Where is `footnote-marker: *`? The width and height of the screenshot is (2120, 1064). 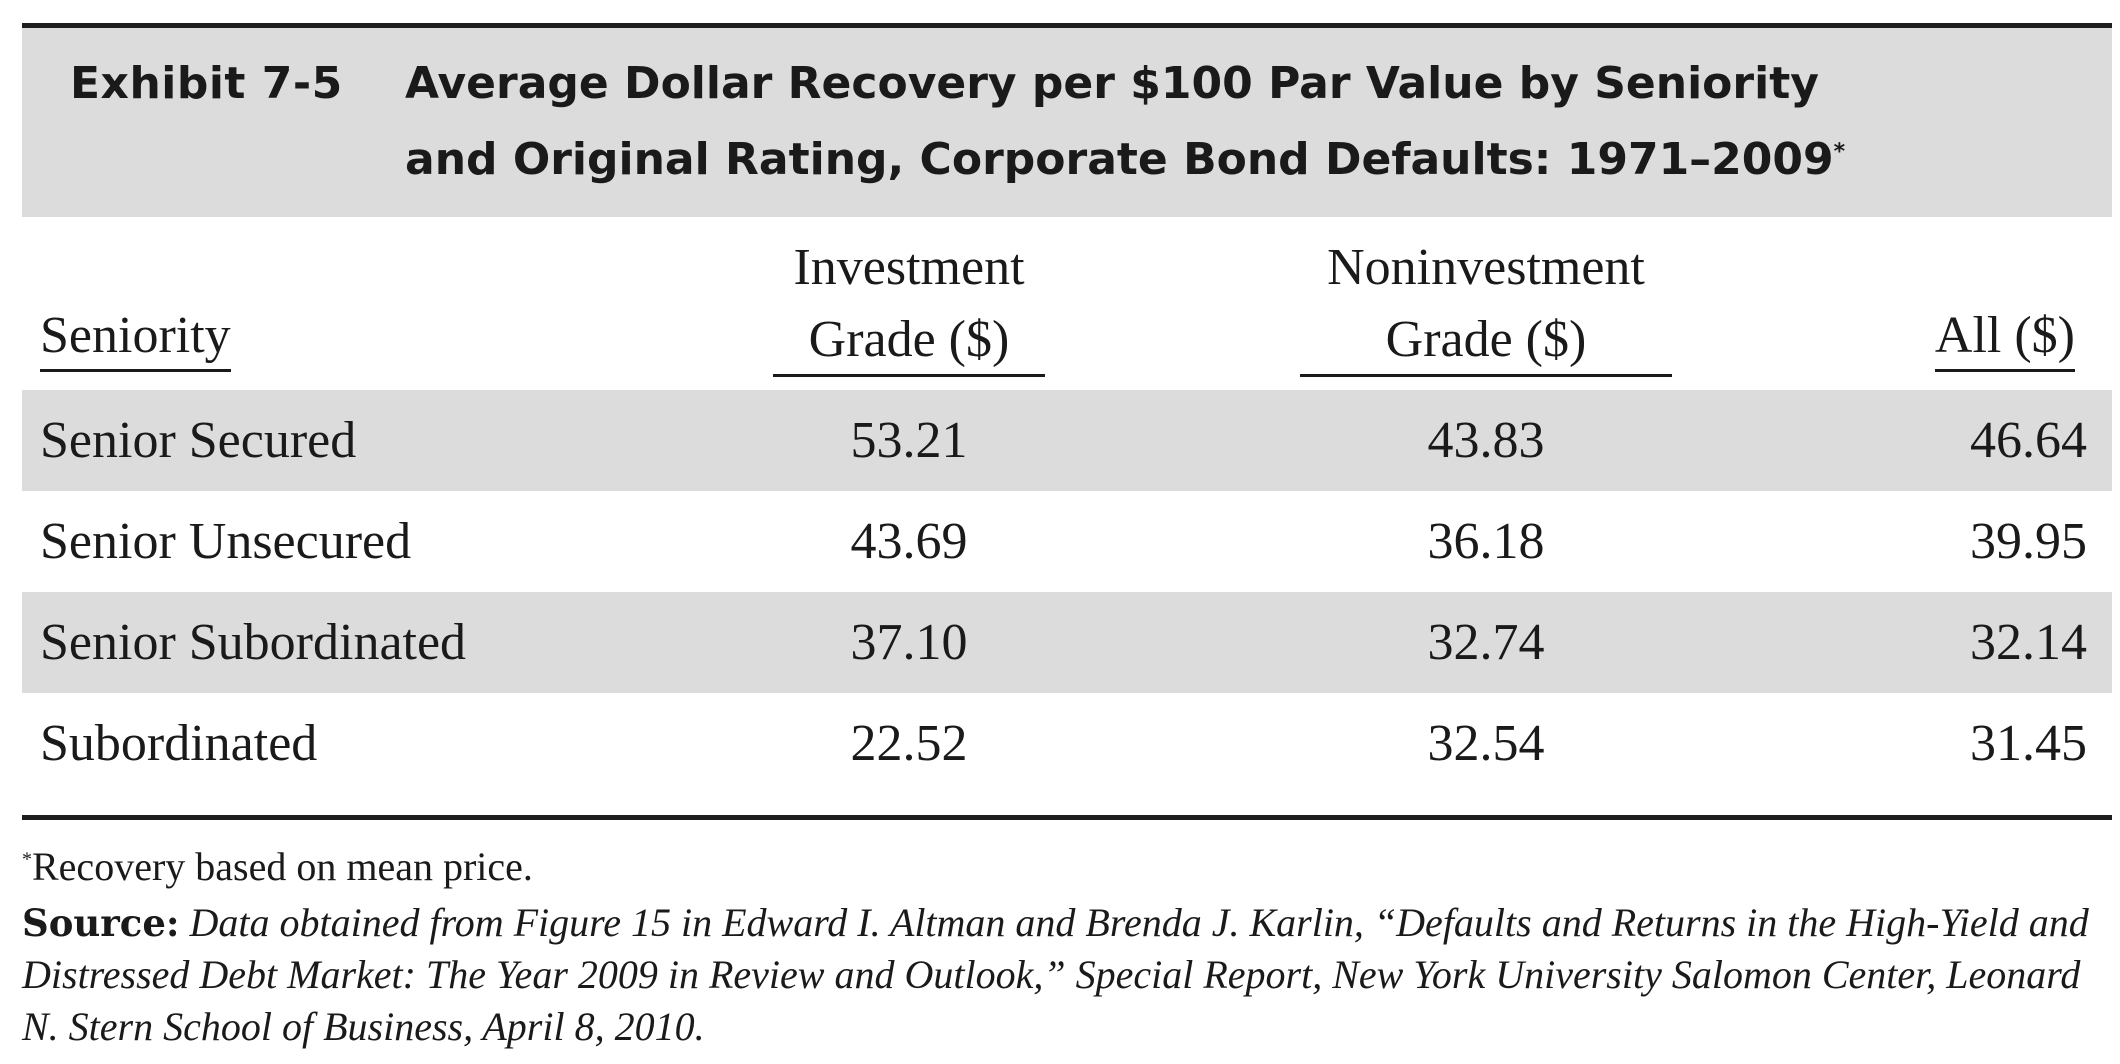
footnote-marker: * is located at coordinates (27, 859).